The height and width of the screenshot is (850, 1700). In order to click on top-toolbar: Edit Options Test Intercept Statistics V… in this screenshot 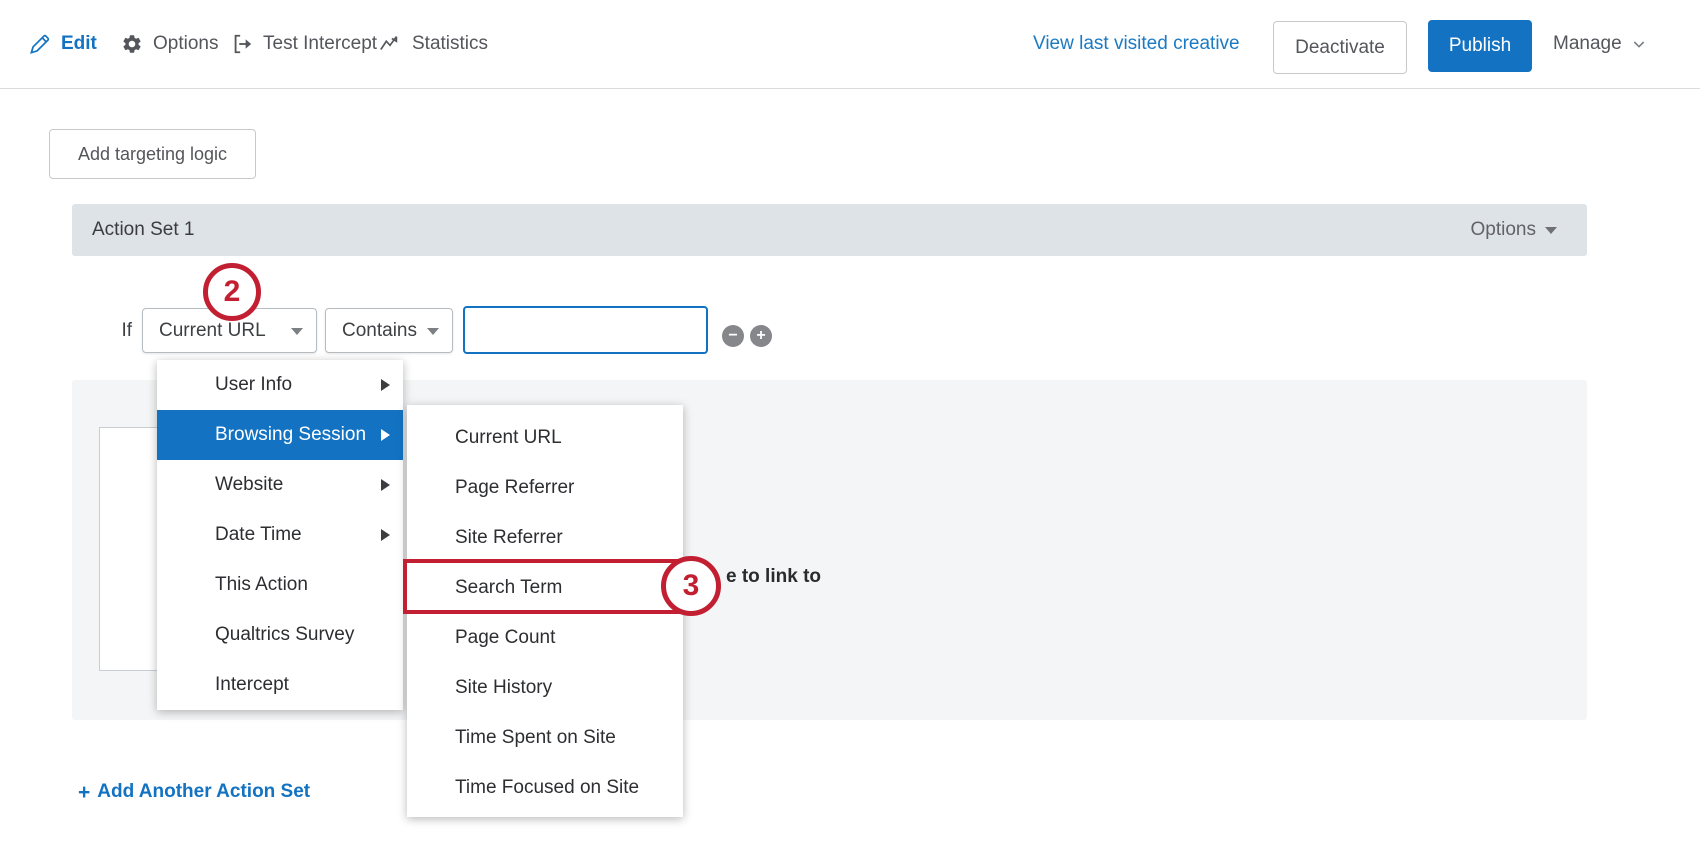, I will do `click(850, 44)`.